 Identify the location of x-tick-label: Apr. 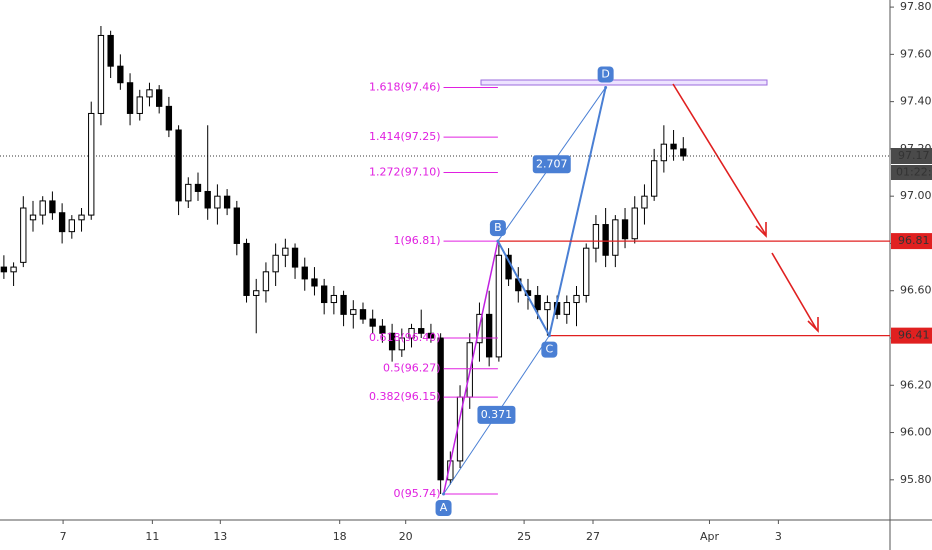
(710, 536).